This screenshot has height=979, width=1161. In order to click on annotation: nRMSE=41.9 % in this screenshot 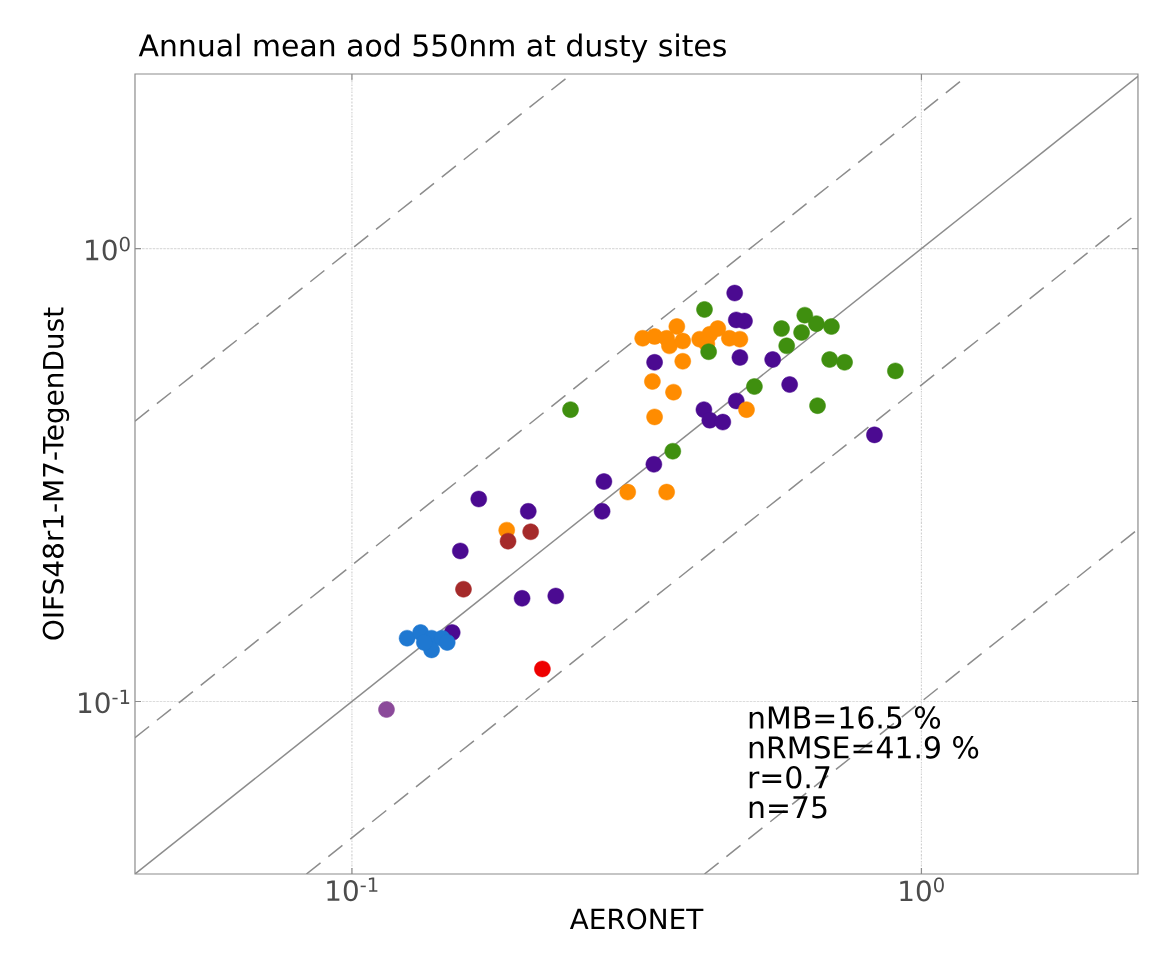, I will do `click(864, 747)`.